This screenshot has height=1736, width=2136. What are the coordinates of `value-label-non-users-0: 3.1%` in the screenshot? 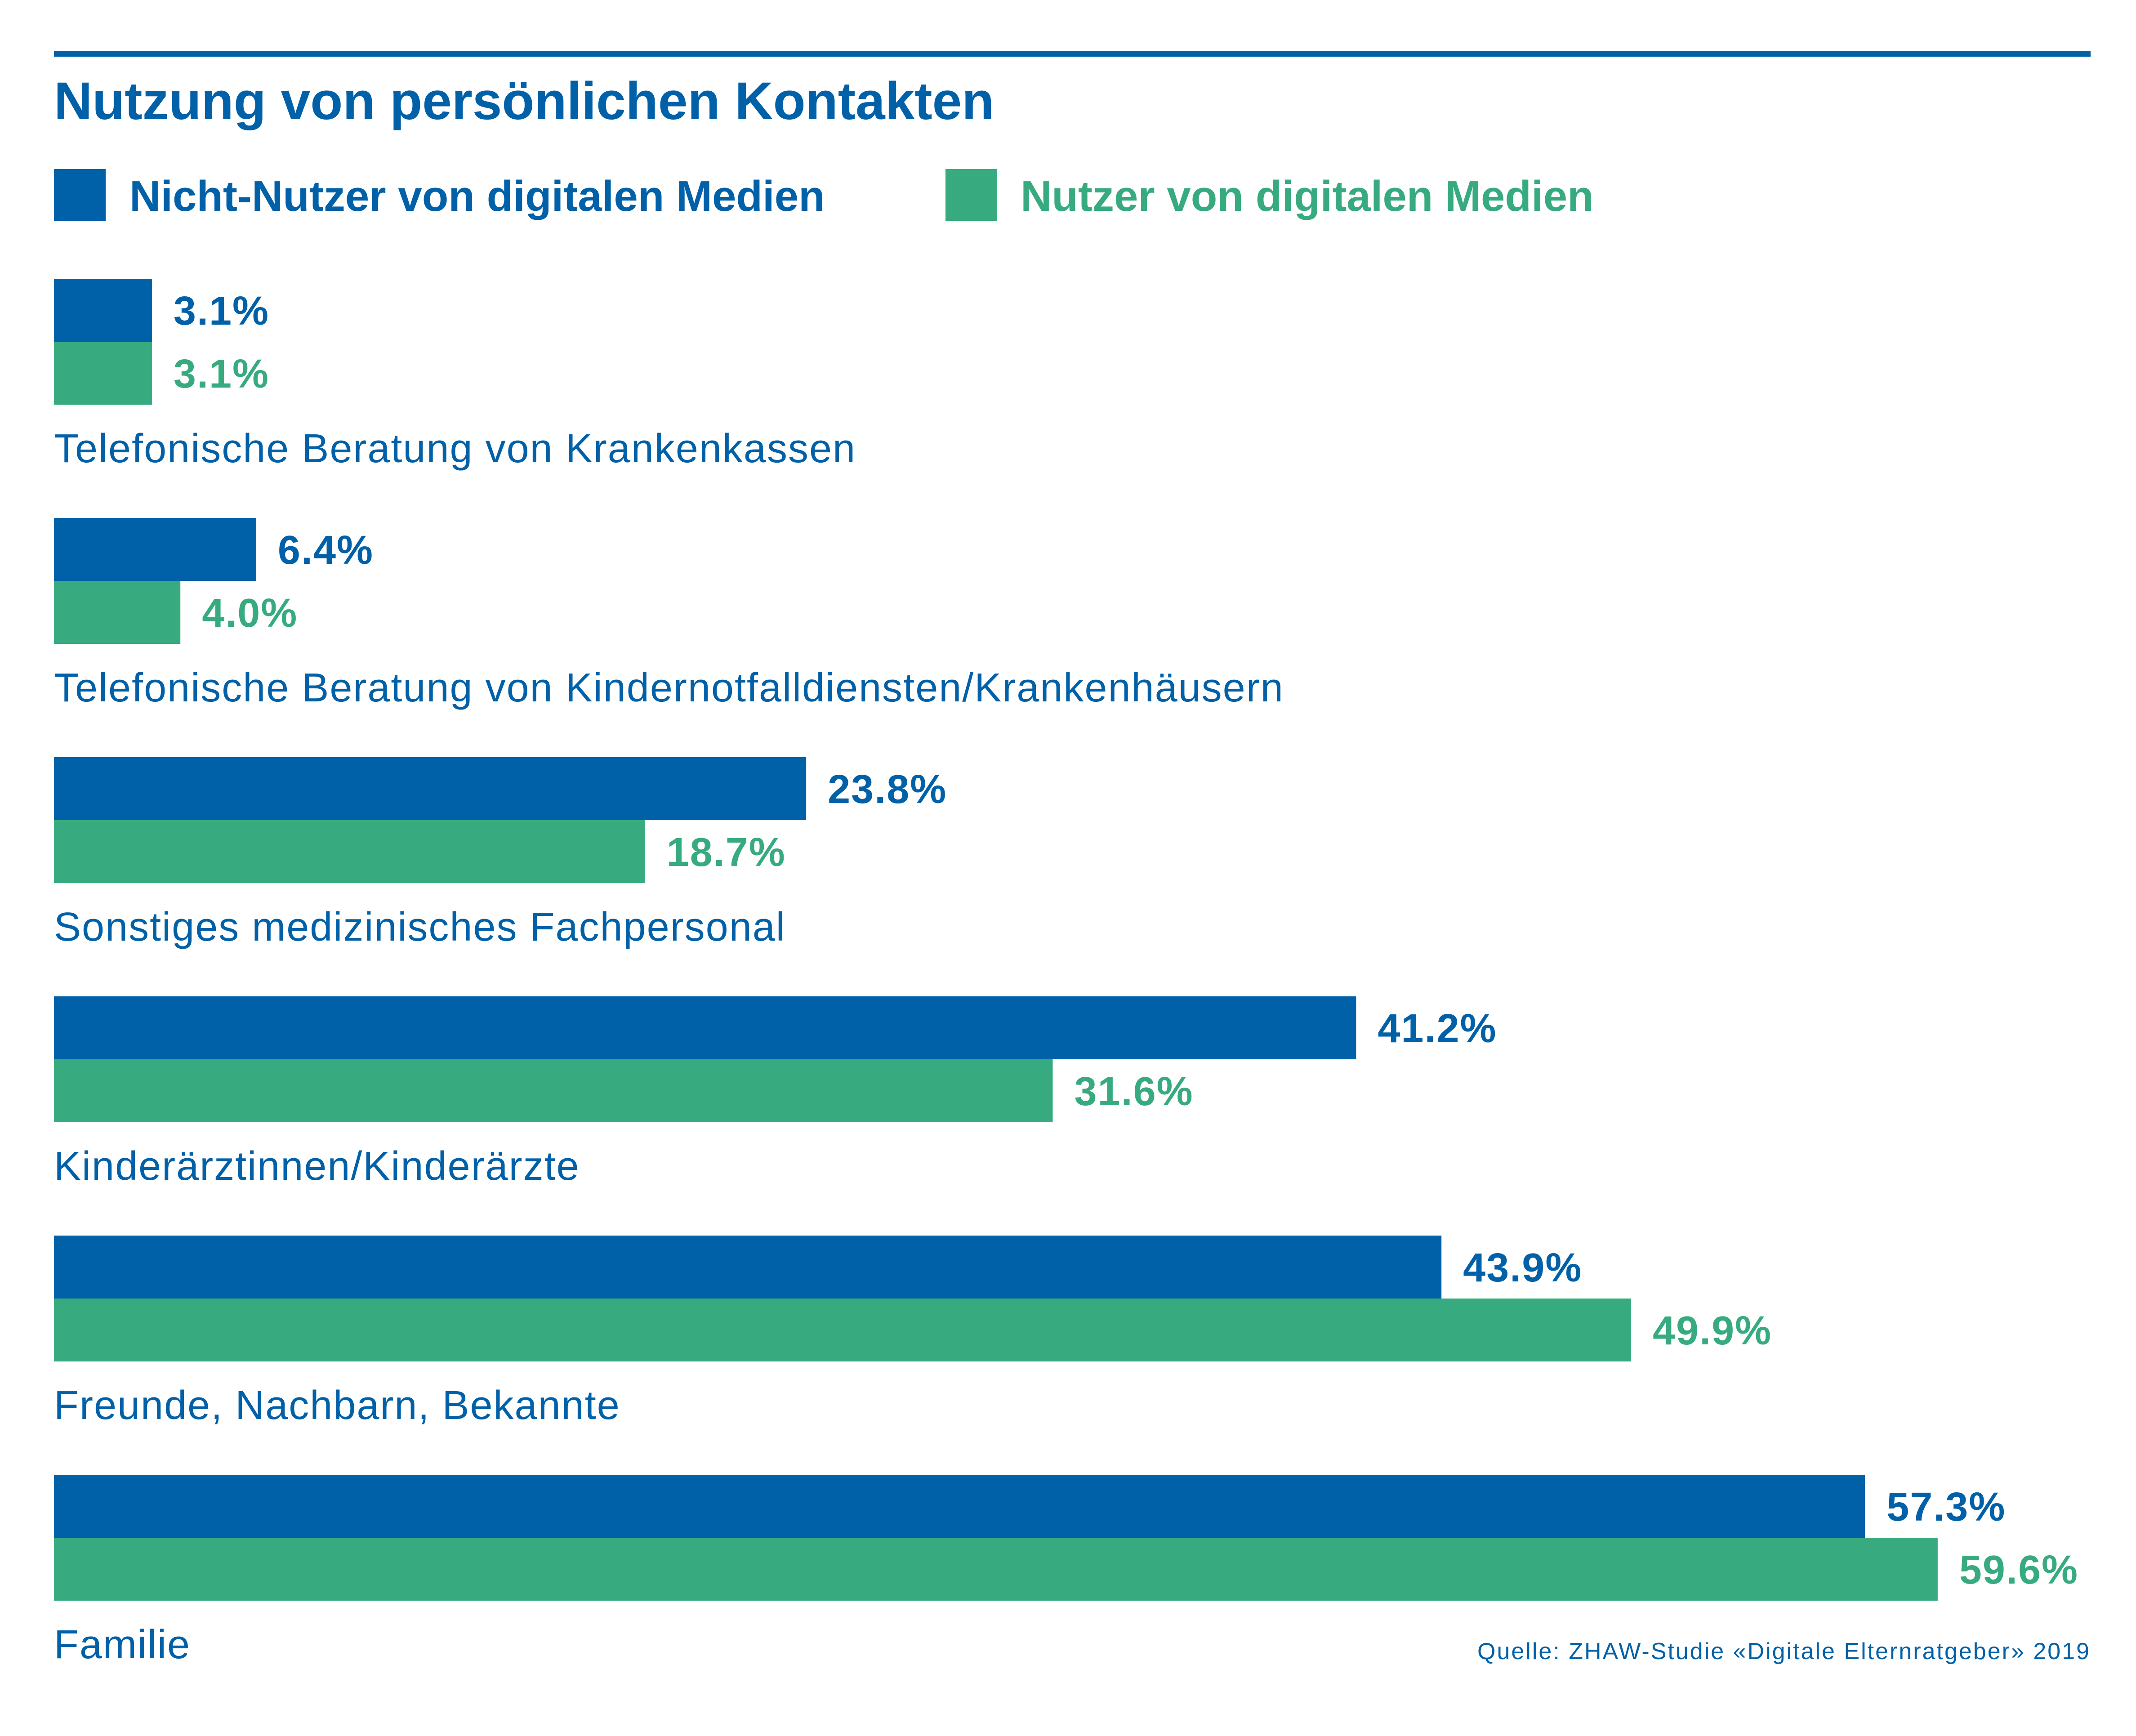 It's located at (221, 311).